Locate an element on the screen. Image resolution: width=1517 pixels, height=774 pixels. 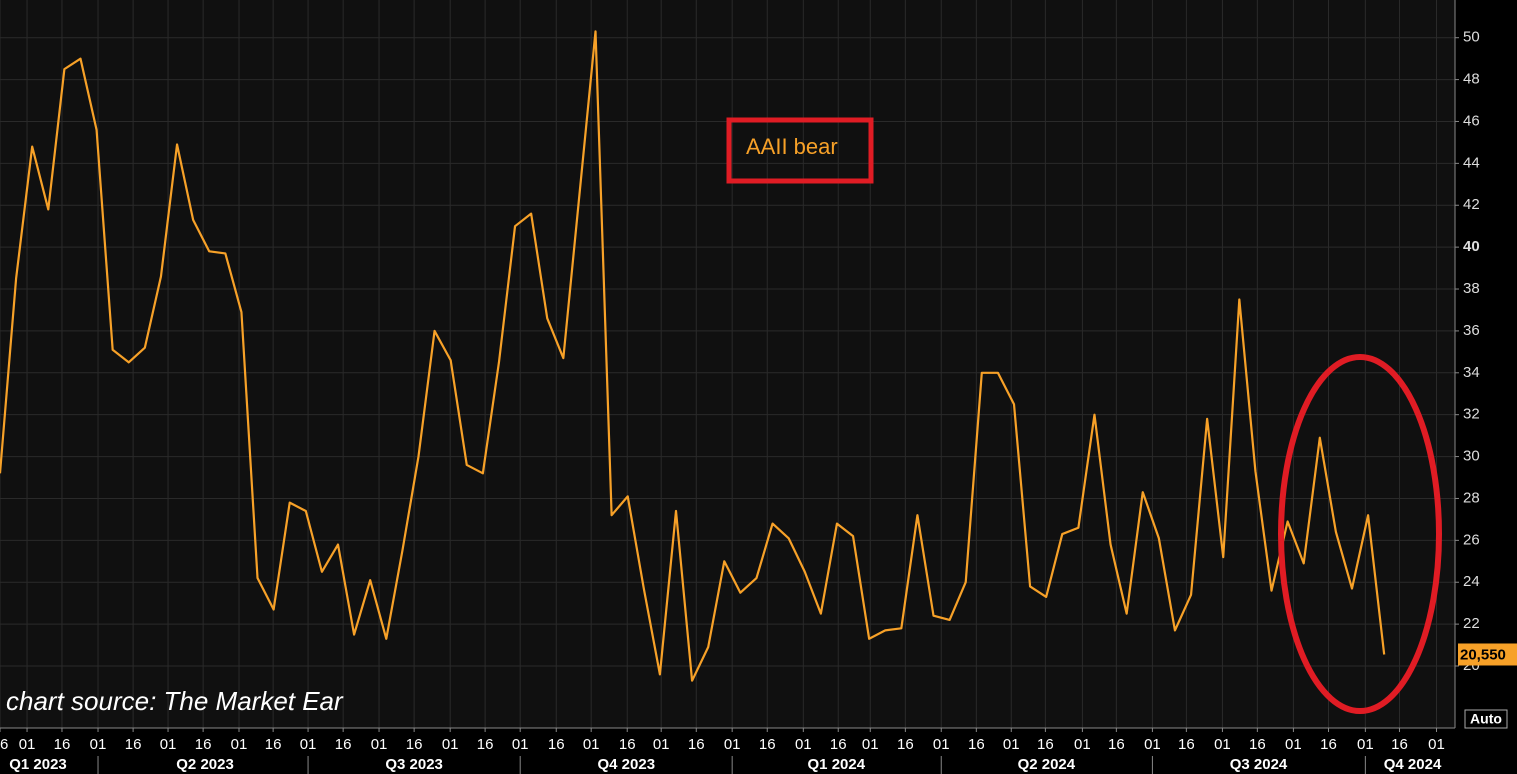
quarter-label: Q4 2023 is located at coordinates (626, 764).